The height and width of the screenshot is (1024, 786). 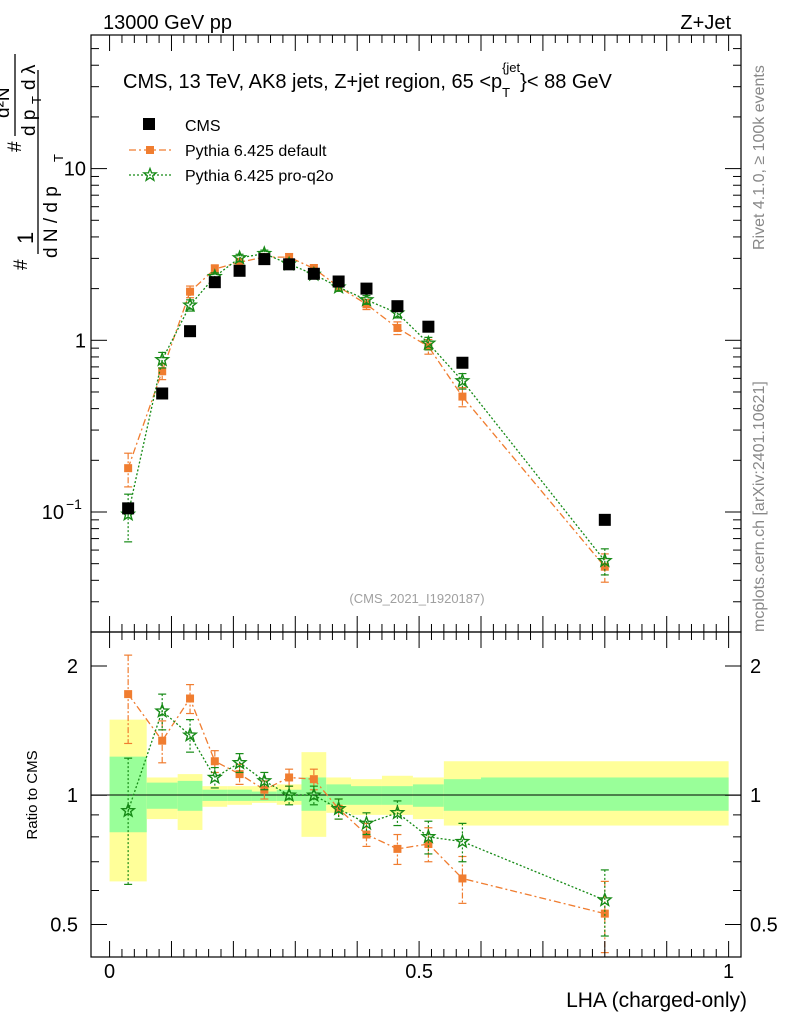 I want to click on rivet-version-label: Rivet 4.1.0, ≥ 100k events, so click(x=759, y=157).